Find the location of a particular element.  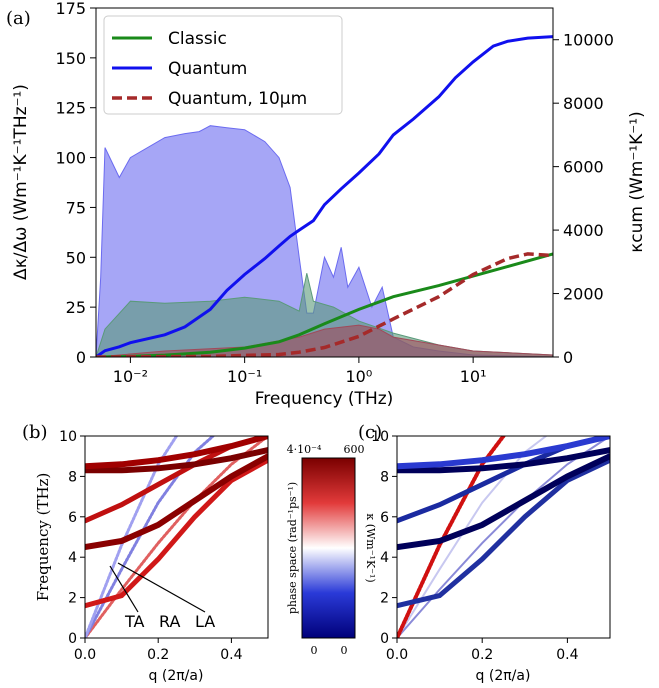

colorbar-phase-space-label: phase space (rad⁻¹ps⁻¹) is located at coordinates (292, 548).